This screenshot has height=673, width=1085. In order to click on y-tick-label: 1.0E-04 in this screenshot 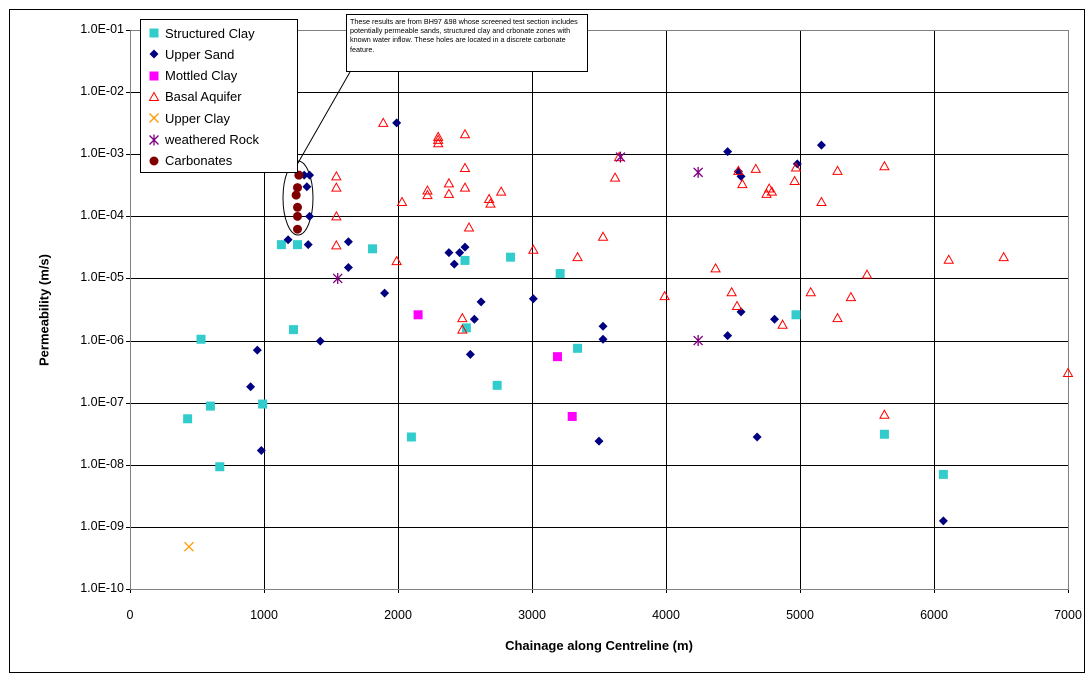, I will do `click(102, 215)`.